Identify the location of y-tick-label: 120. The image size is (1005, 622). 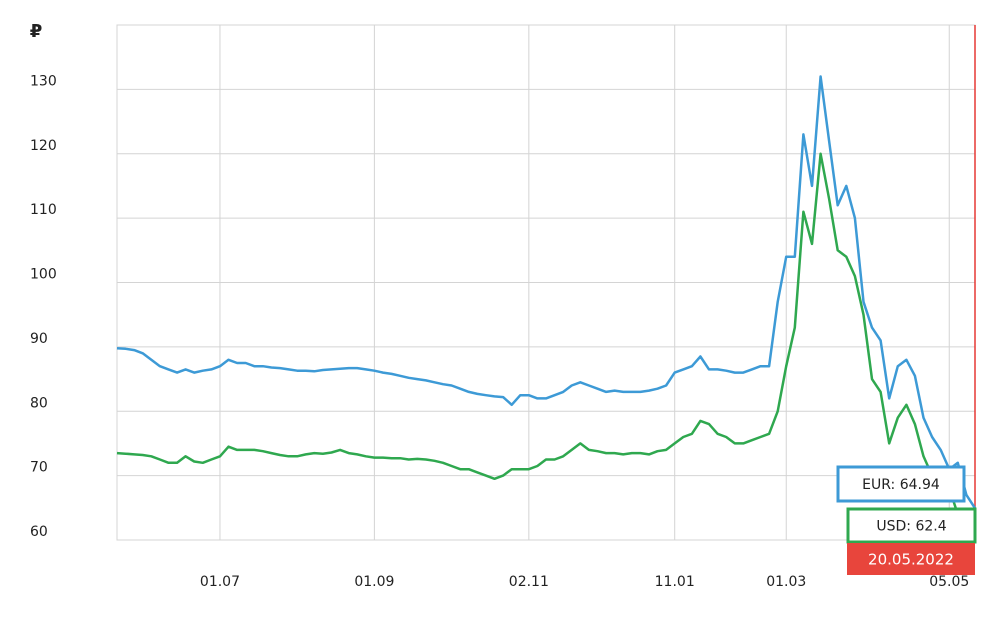
(43, 146).